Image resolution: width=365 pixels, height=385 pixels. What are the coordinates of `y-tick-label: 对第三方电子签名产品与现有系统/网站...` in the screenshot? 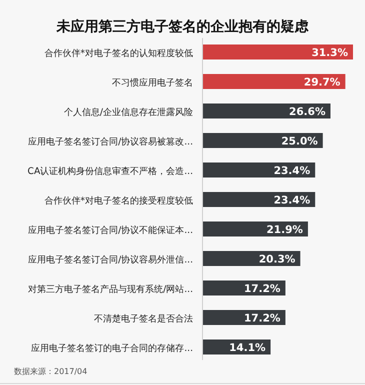 It's located at (110, 289).